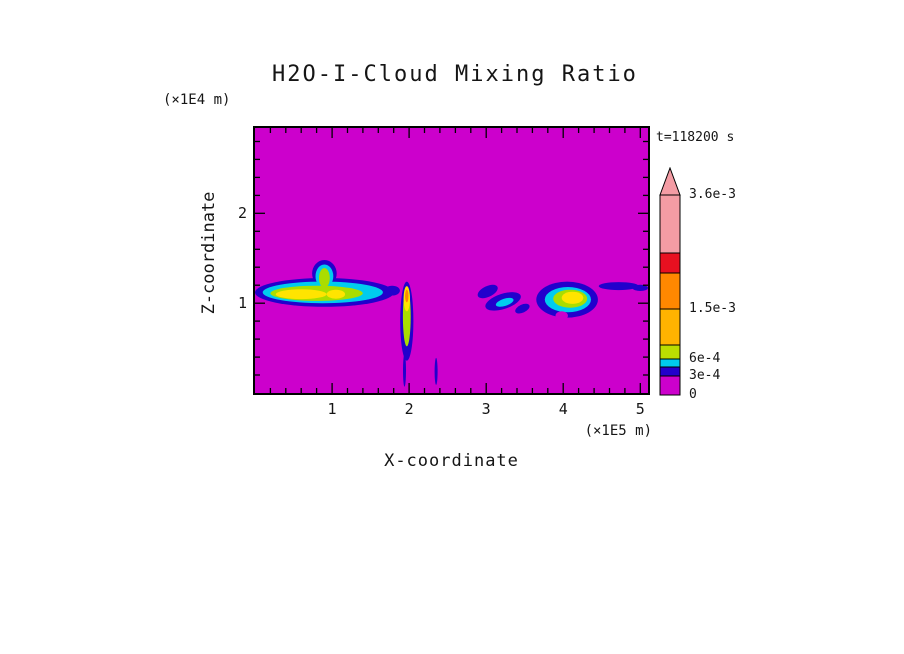 This screenshot has height=654, width=904. Describe the element at coordinates (242, 303) in the screenshot. I see `z-tick-label: 1` at that location.